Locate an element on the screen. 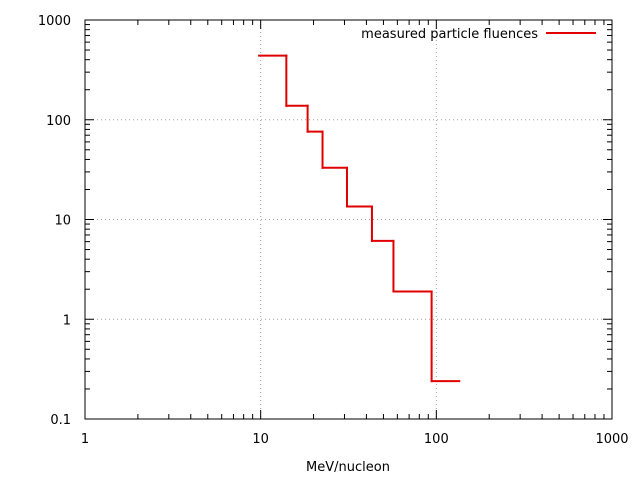 This screenshot has height=480, width=640. x-tick-label: 10 is located at coordinates (260, 439).